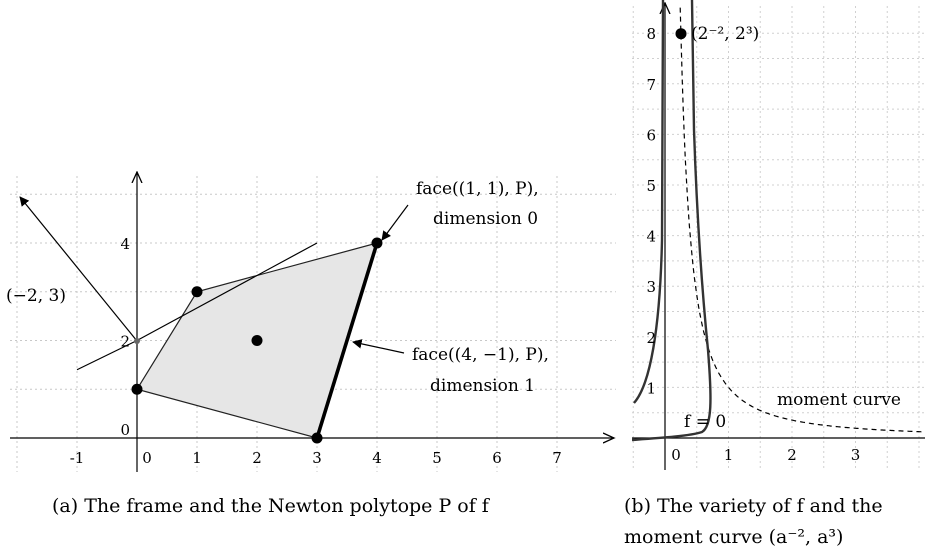 The height and width of the screenshot is (552, 925). What do you see at coordinates (705, 422) in the screenshot?
I see `variety-label: f = 0` at bounding box center [705, 422].